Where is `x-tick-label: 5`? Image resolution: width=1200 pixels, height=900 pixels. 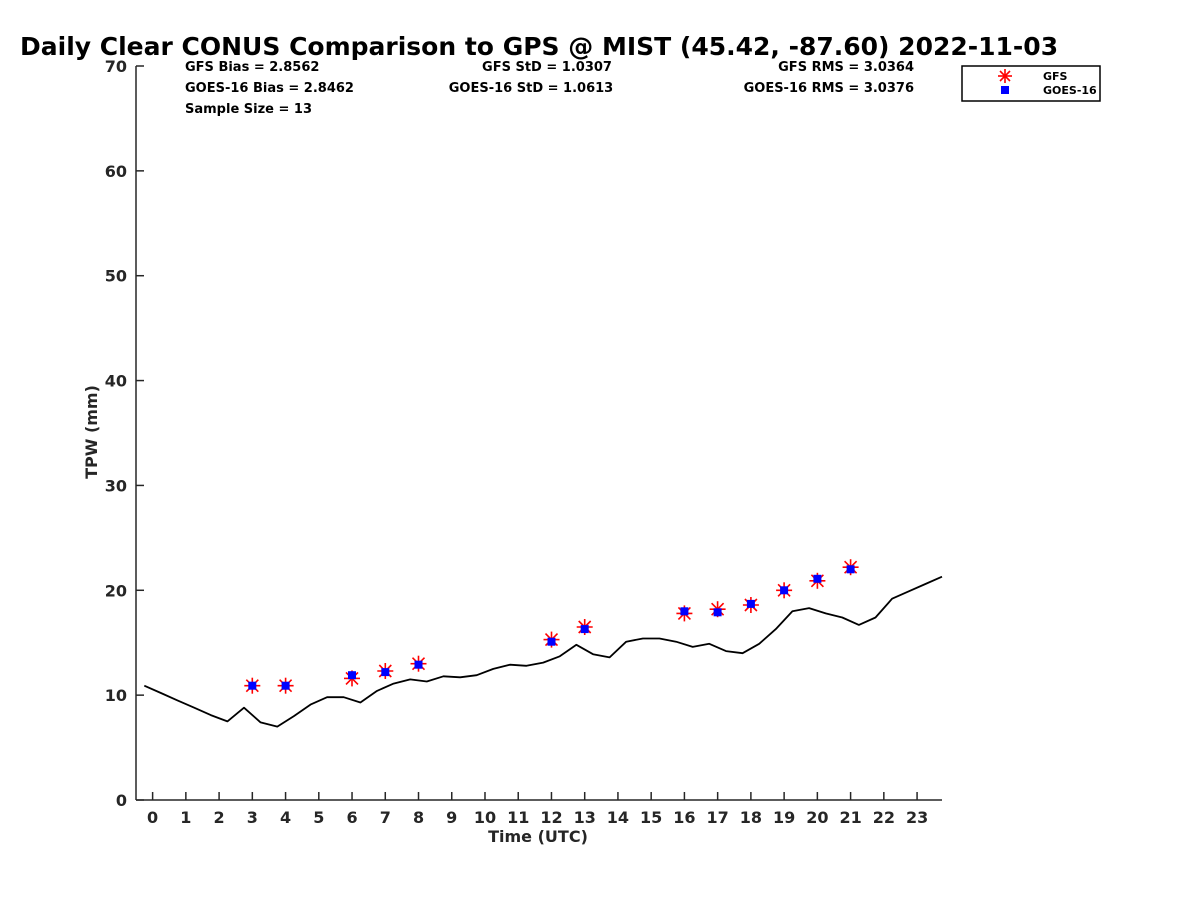 x-tick-label: 5 is located at coordinates (318, 817).